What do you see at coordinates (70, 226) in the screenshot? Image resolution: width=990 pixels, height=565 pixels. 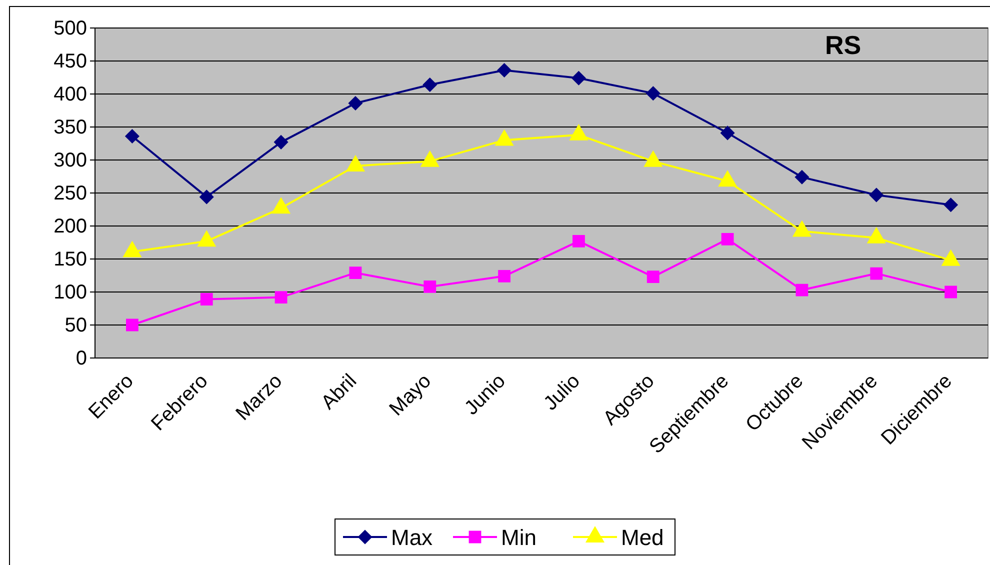 I see `y-tick-label: 200` at bounding box center [70, 226].